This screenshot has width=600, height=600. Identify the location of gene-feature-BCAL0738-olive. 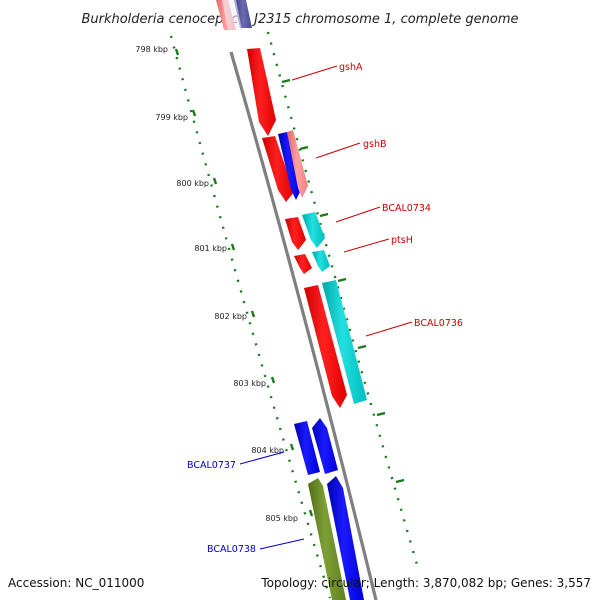
(327, 539).